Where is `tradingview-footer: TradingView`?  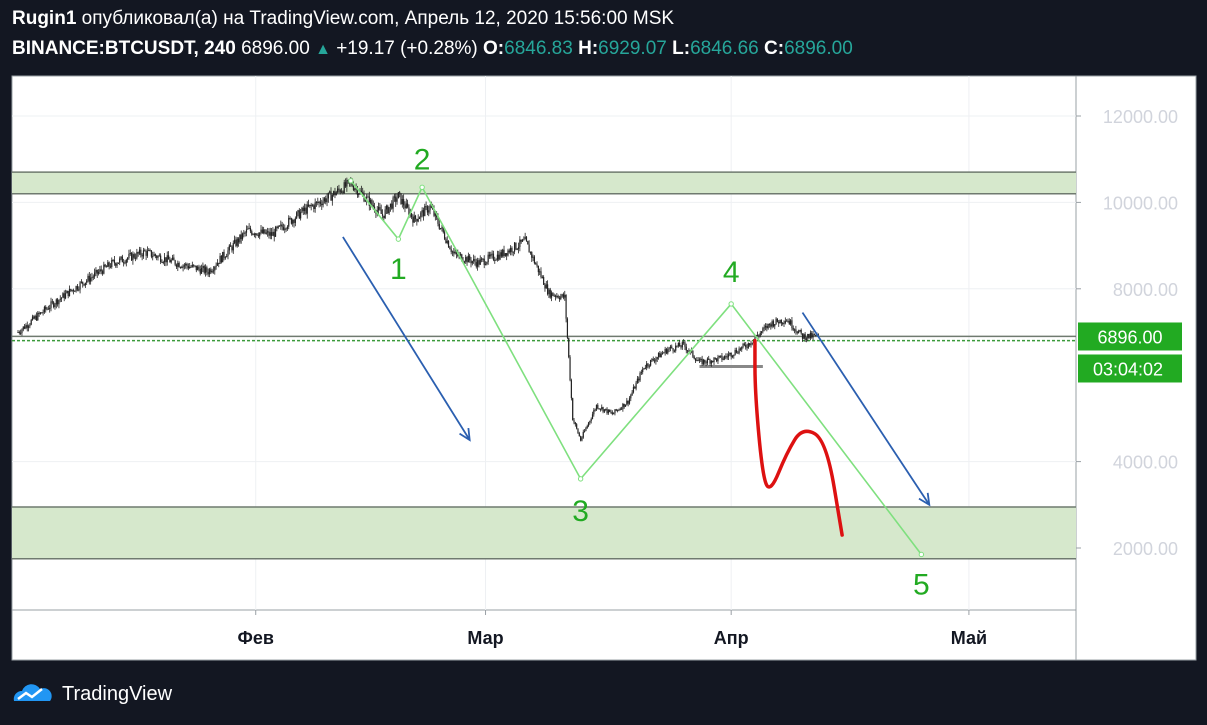 tradingview-footer: TradingView is located at coordinates (91, 694).